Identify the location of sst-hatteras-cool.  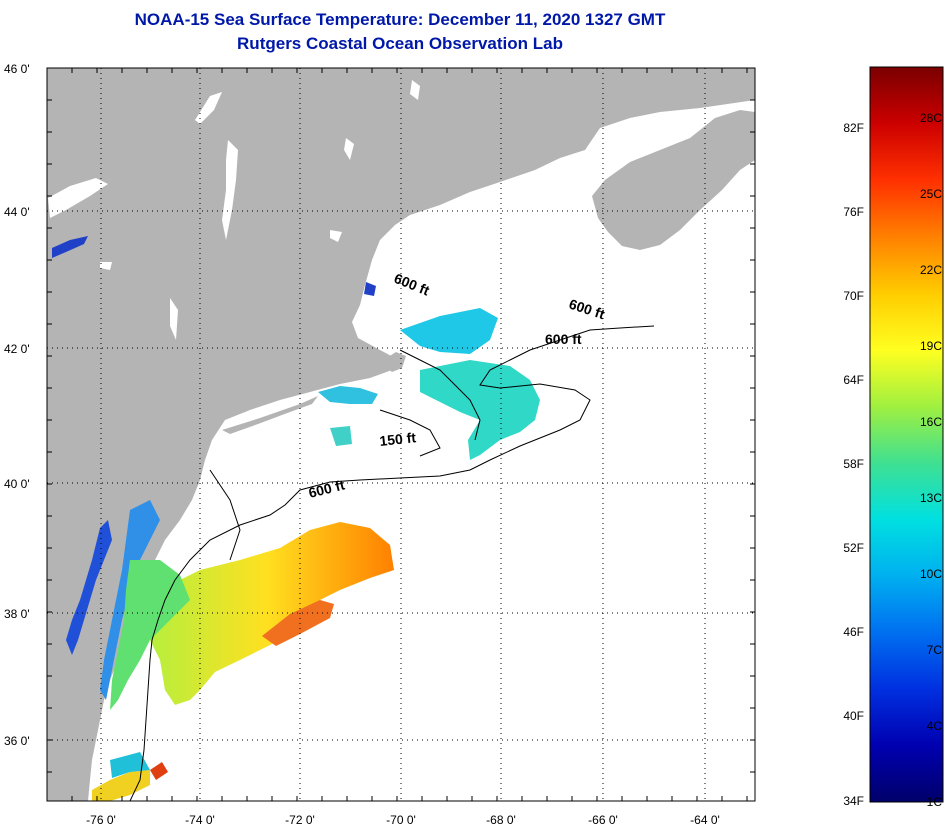
(130, 765).